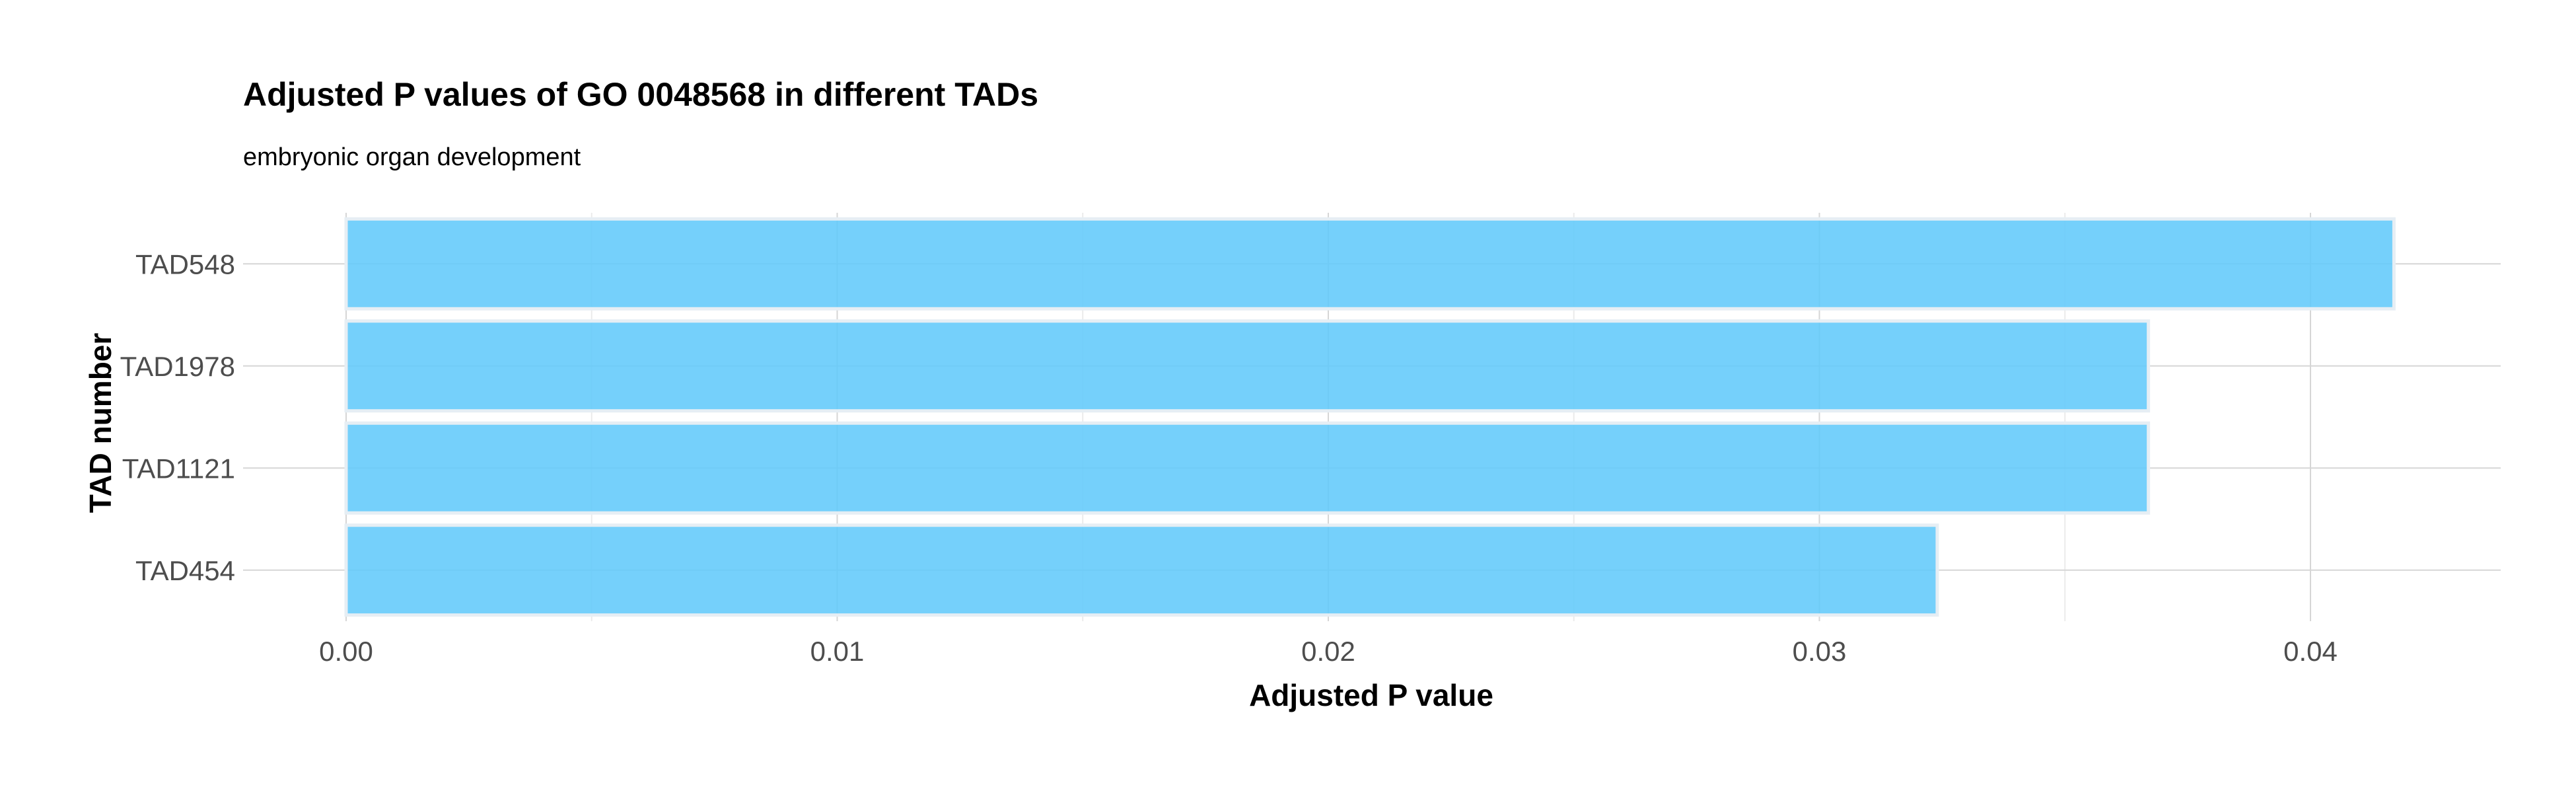 This screenshot has width=2576, height=793. I want to click on bar-tad454, so click(1142, 570).